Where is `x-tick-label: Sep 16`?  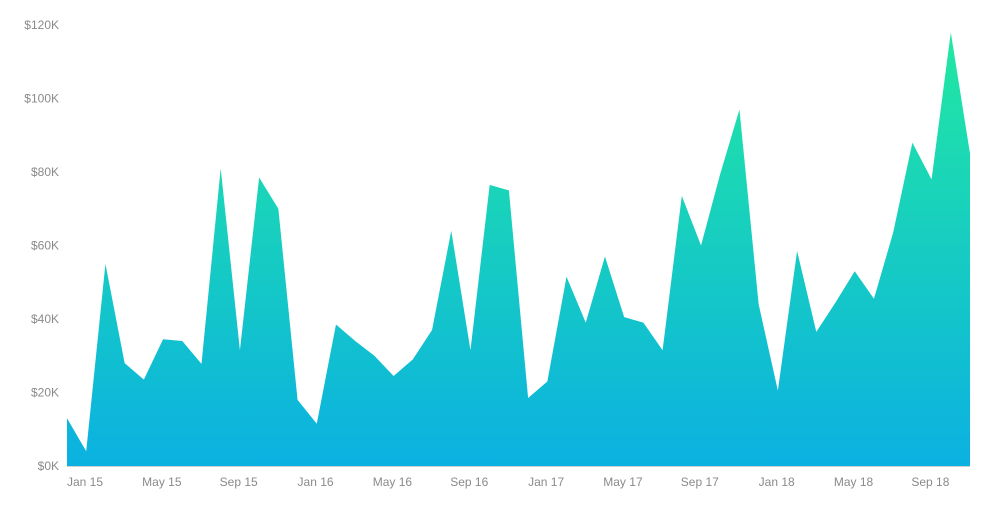
x-tick-label: Sep 16 is located at coordinates (469, 482).